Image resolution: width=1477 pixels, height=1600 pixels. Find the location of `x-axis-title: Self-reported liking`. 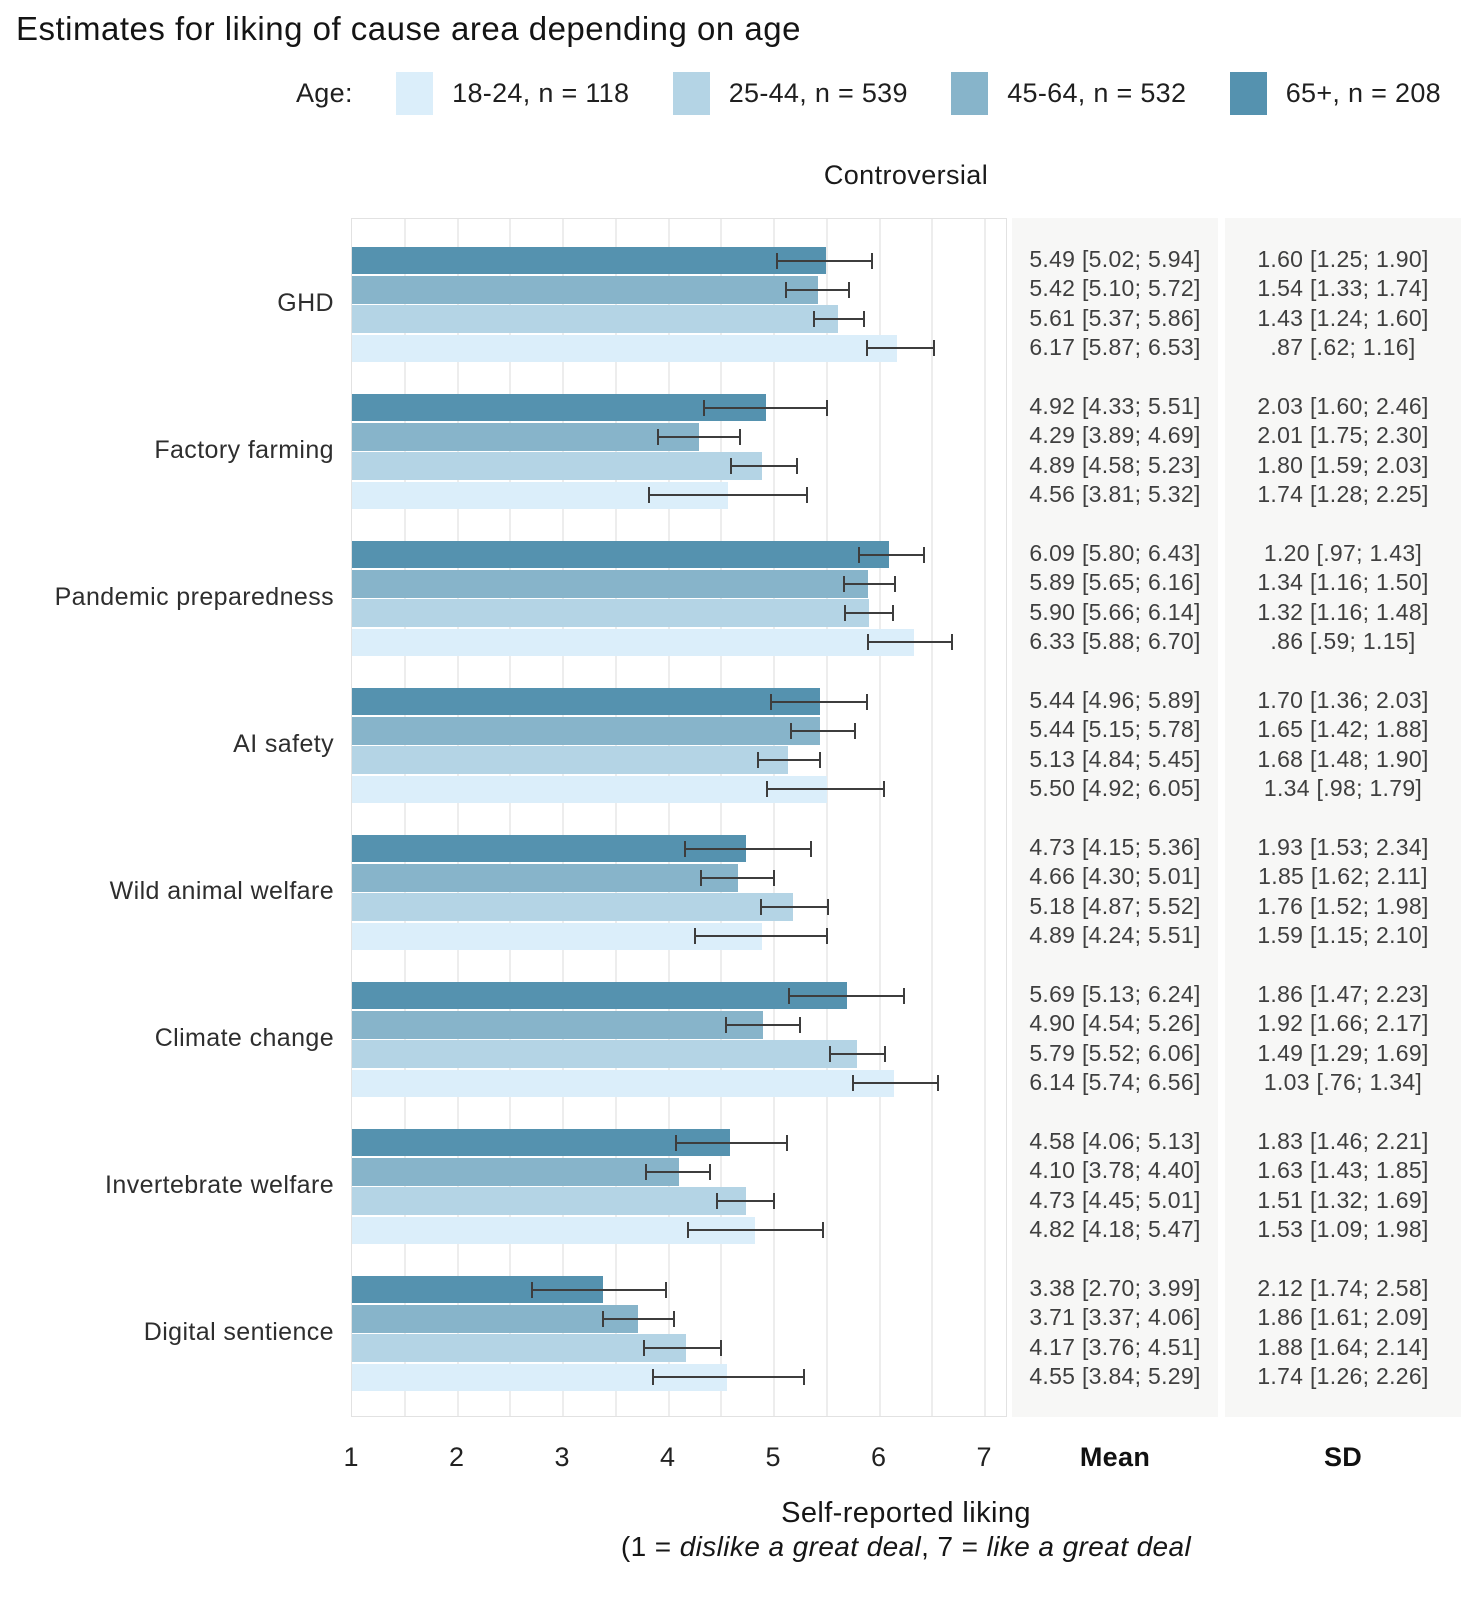

x-axis-title: Self-reported liking is located at coordinates (906, 1513).